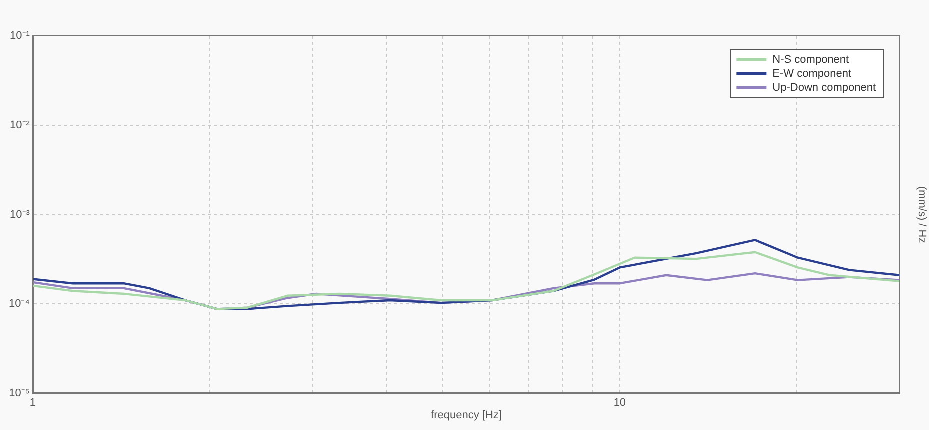 This screenshot has width=929, height=430. I want to click on y-tick-label: 10⁻³, so click(20, 214).